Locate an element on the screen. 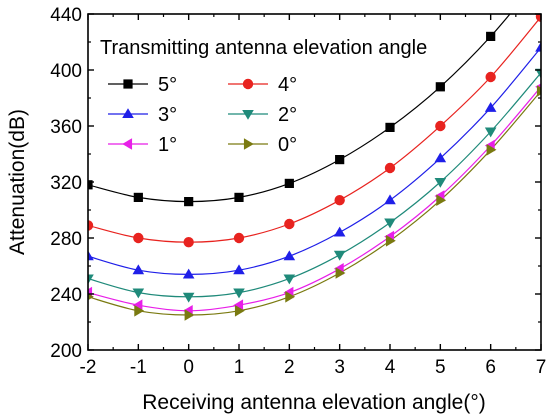  legend-label: 4° is located at coordinates (287, 85).